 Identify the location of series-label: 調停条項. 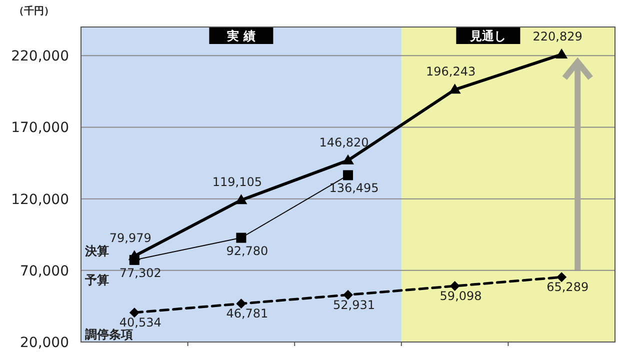
(108, 335).